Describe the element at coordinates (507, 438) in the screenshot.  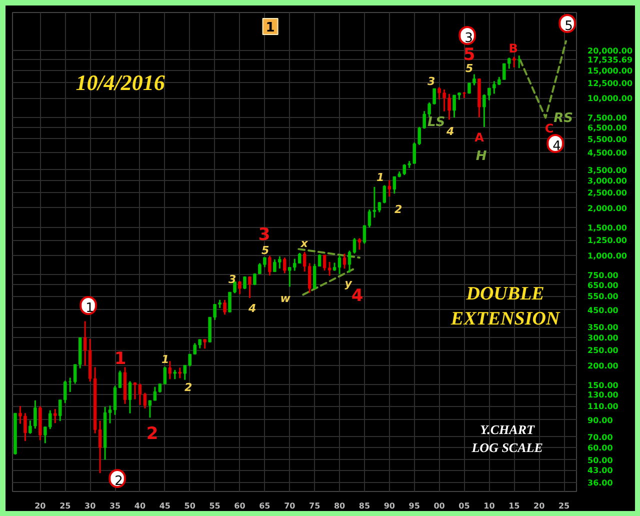
I see `annotation: Y.CHART LOG SCALE` at that location.